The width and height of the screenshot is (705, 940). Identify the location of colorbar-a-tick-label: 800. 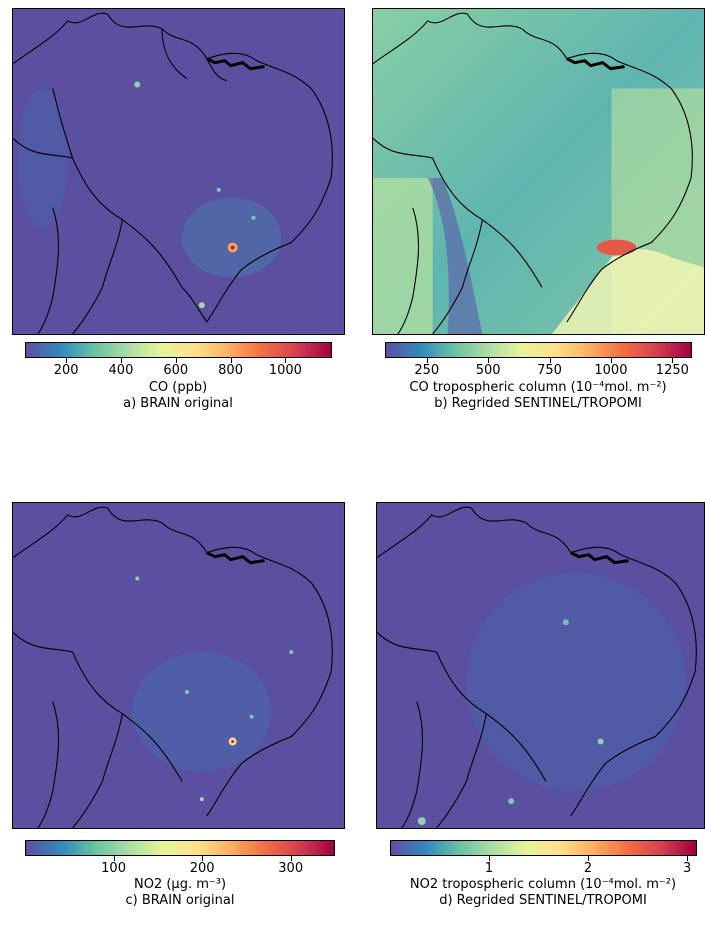
(230, 370).